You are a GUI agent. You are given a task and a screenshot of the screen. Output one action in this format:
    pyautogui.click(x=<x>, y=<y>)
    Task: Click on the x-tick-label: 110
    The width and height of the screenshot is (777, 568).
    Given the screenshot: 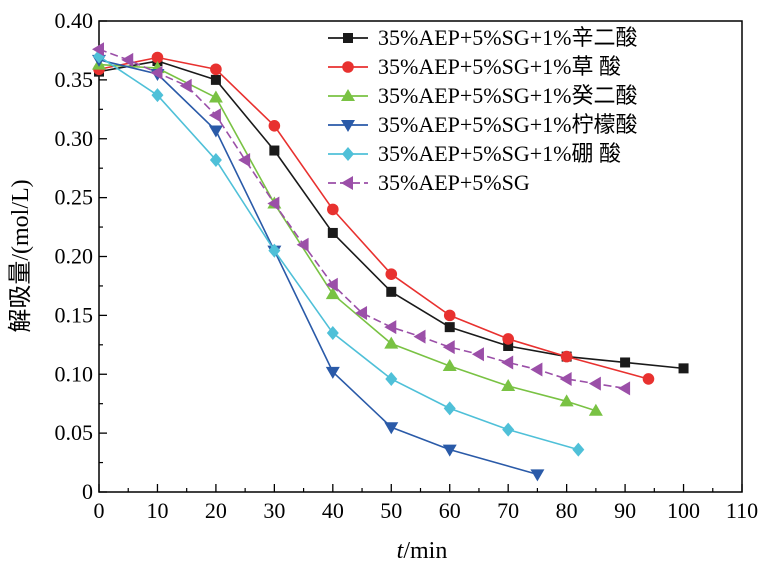 What is the action you would take?
    pyautogui.click(x=742, y=510)
    